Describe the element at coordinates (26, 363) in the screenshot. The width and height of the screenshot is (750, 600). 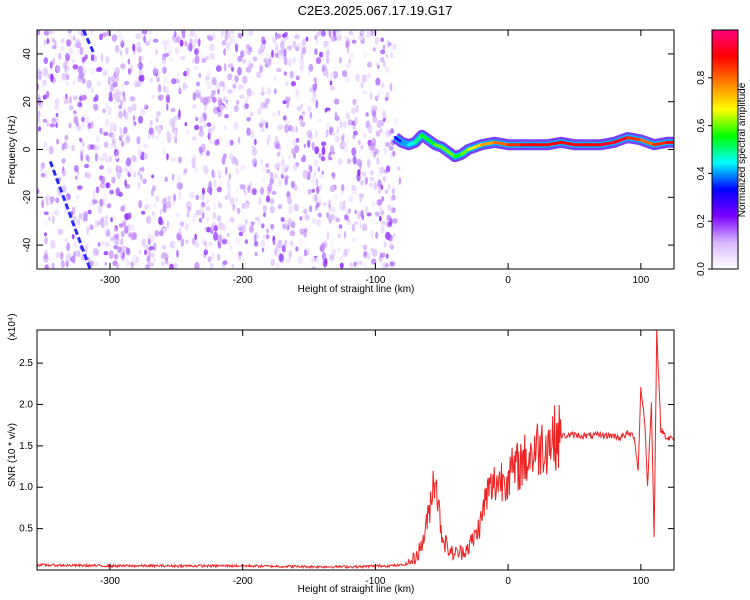
I see `y-tick-label: 2.5` at that location.